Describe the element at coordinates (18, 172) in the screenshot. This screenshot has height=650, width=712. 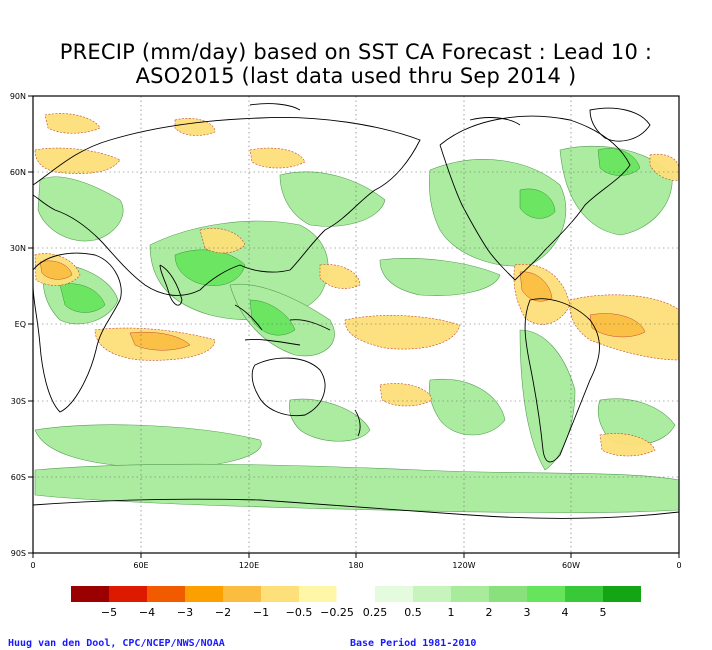
I see `lat-label: 60N` at that location.